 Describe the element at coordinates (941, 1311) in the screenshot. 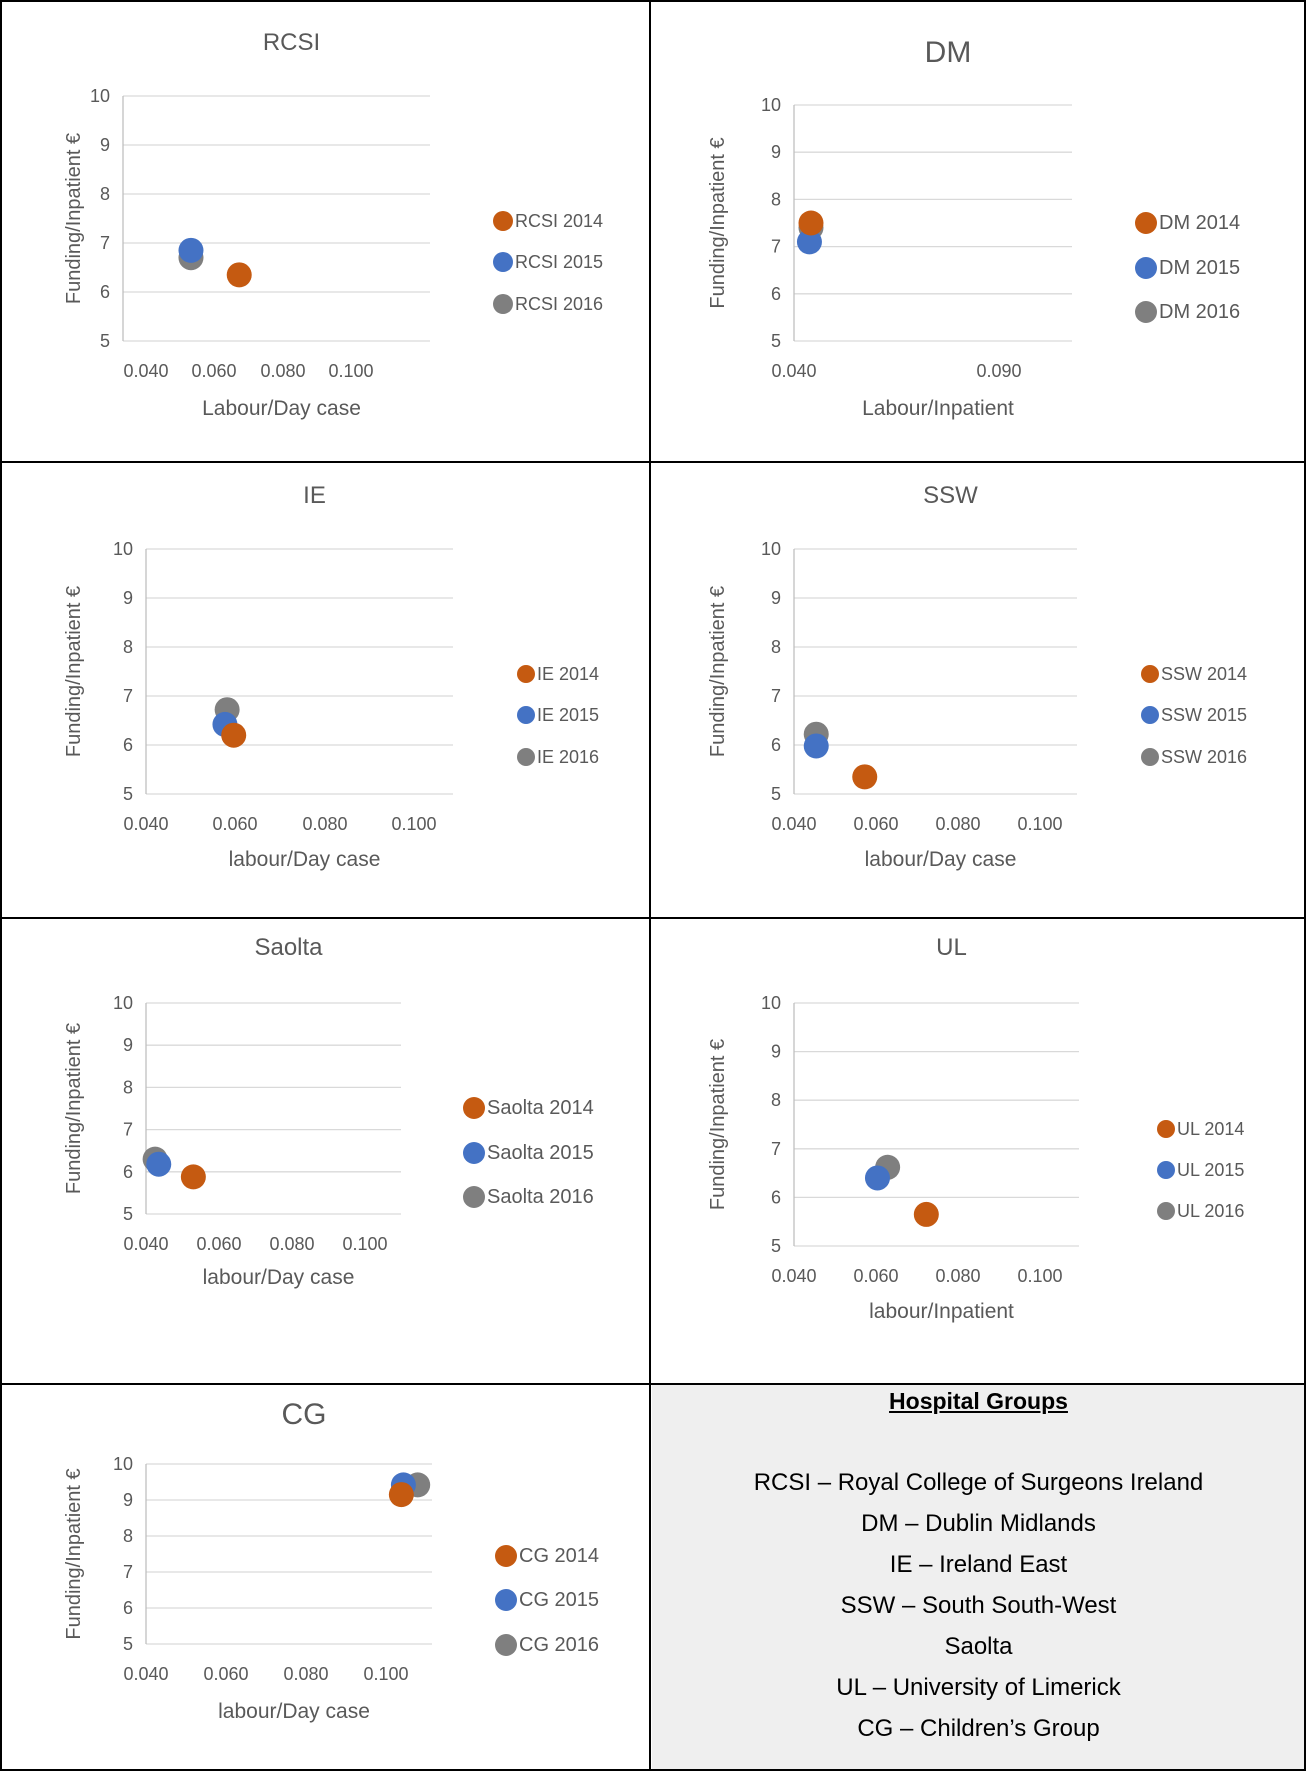

I see `x-axis-label: labour/Inpatient` at that location.